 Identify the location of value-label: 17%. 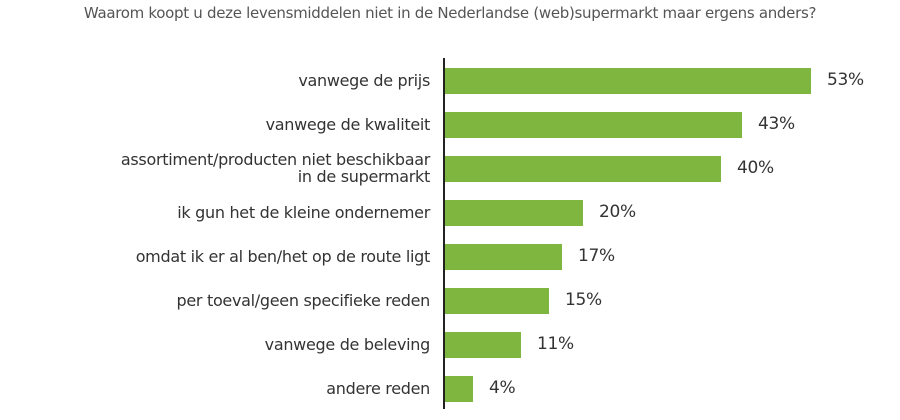
(596, 256).